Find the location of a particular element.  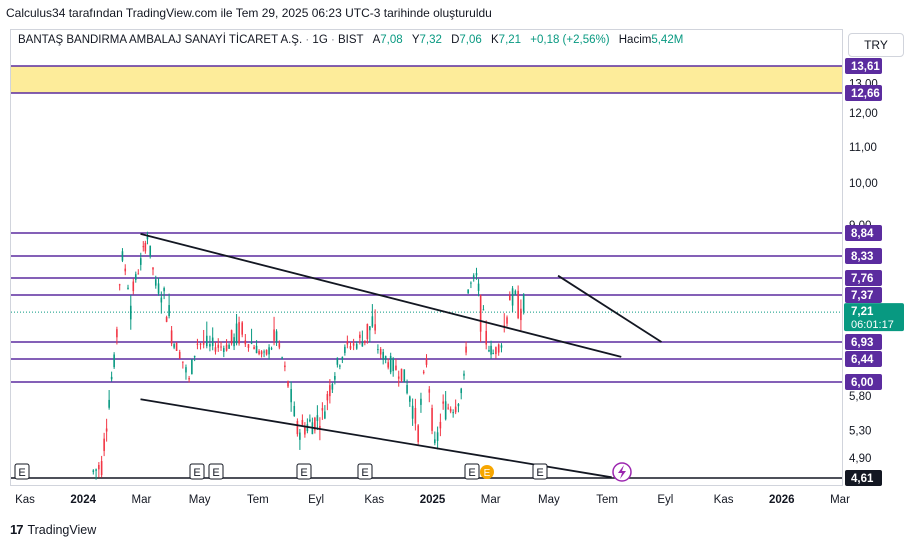

level-badge-text-8: 6,00 is located at coordinates (862, 383).